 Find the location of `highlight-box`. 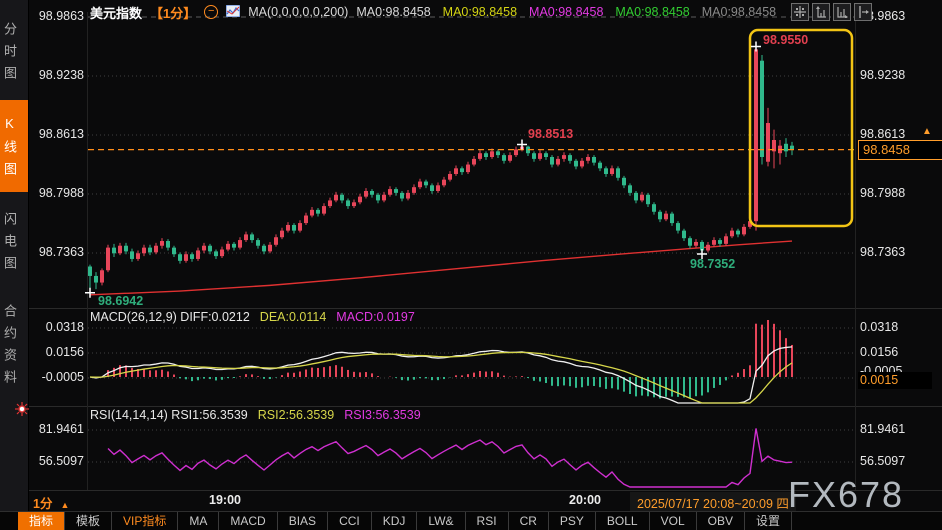

highlight-box is located at coordinates (801, 128).